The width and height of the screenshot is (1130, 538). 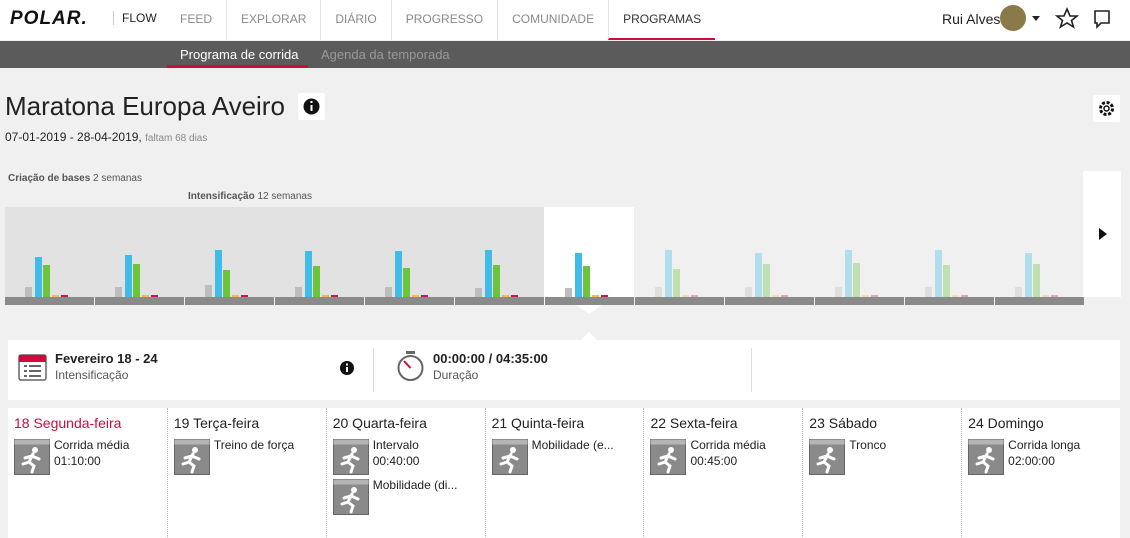 What do you see at coordinates (1103, 234) in the screenshot?
I see `next-arrow` at bounding box center [1103, 234].